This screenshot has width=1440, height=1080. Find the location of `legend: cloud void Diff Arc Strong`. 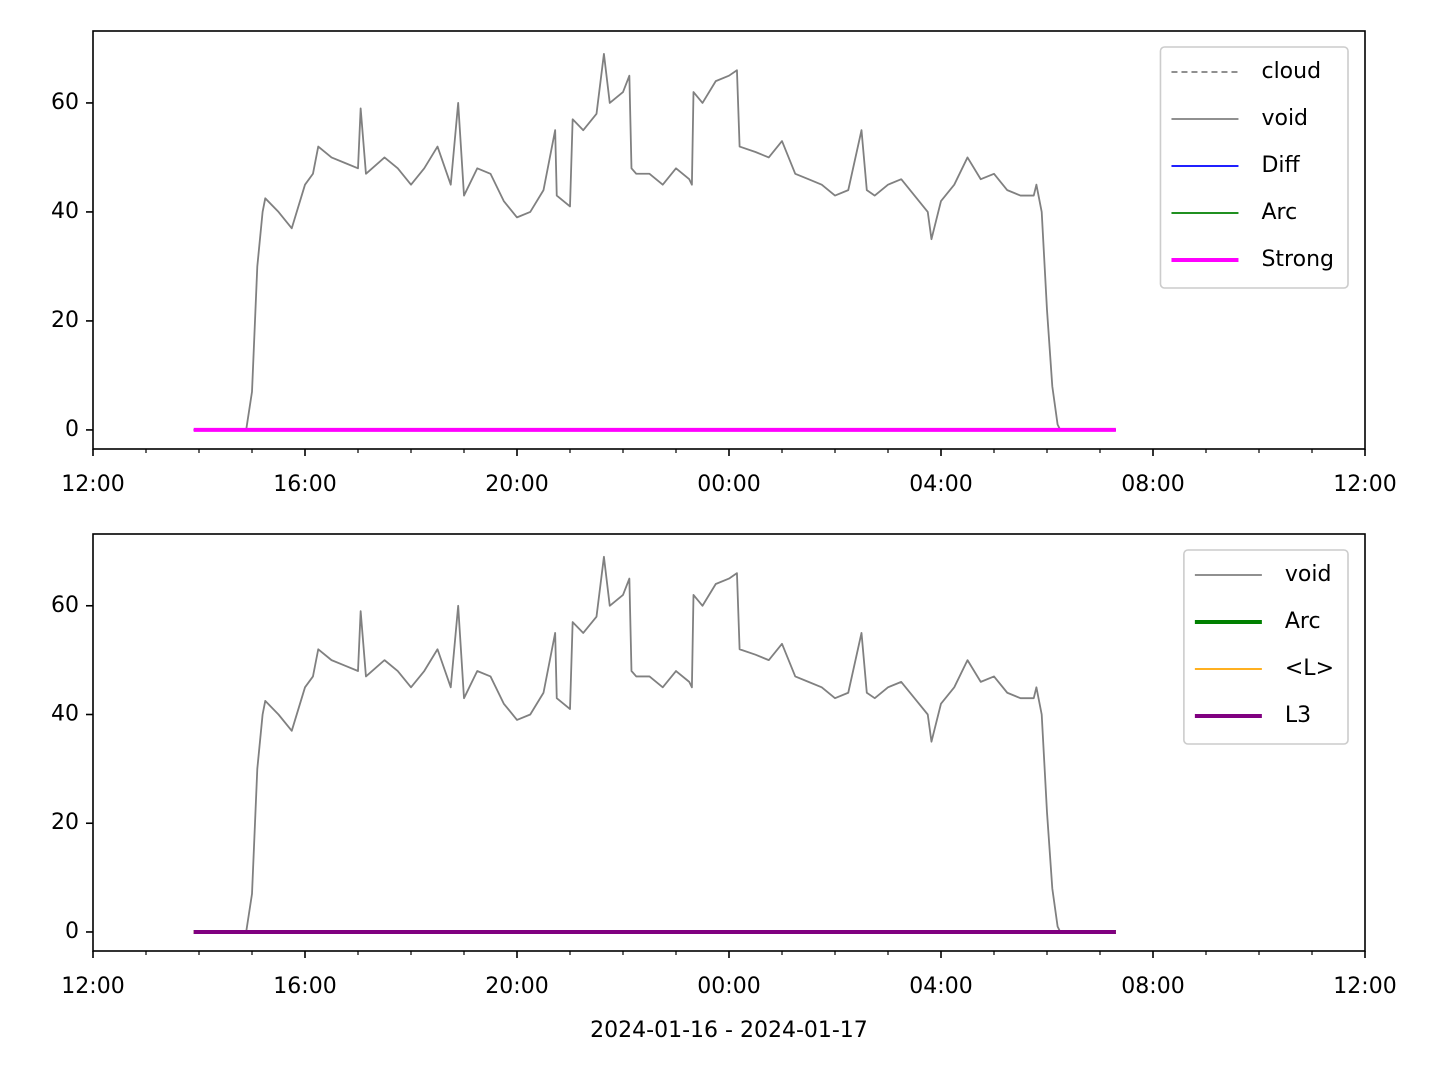

legend: cloud void Diff Arc Strong is located at coordinates (1254, 167).